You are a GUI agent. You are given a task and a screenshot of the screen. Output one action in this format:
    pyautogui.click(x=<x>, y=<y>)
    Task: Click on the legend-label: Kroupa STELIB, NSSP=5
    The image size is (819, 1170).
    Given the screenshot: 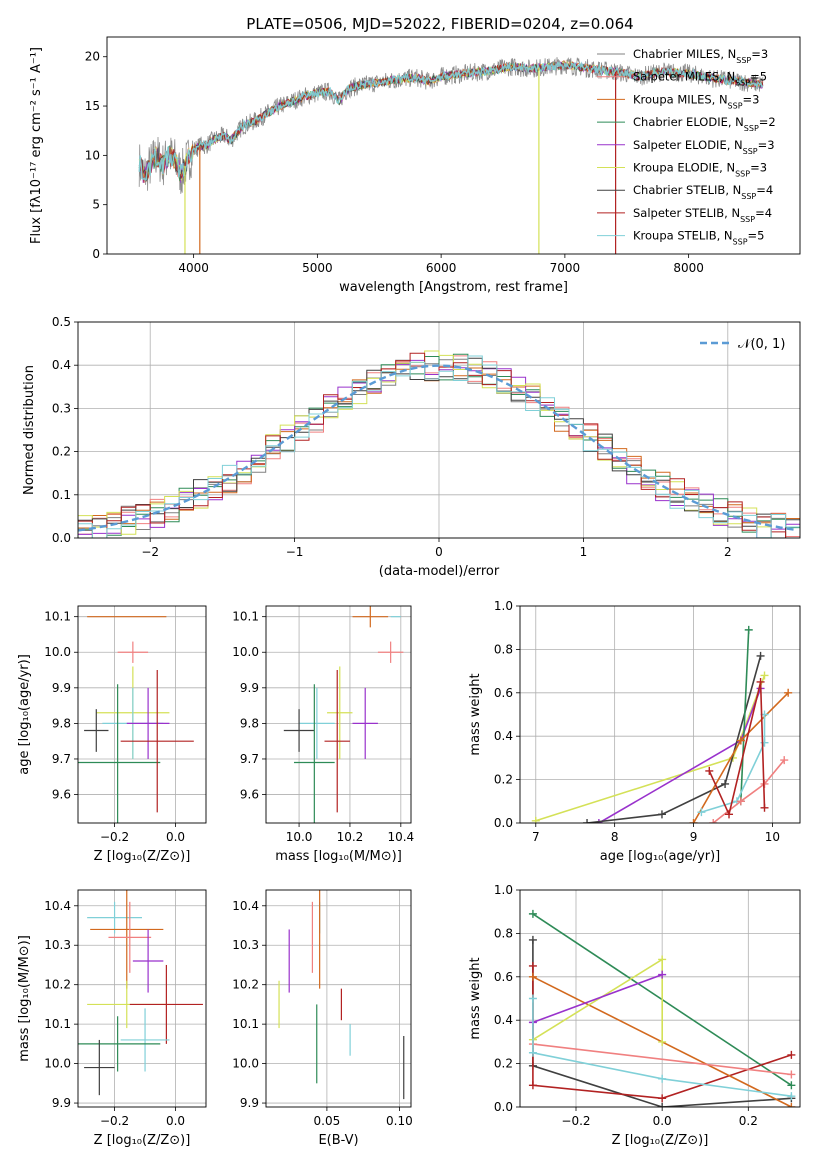 What is the action you would take?
    pyautogui.click(x=698, y=238)
    